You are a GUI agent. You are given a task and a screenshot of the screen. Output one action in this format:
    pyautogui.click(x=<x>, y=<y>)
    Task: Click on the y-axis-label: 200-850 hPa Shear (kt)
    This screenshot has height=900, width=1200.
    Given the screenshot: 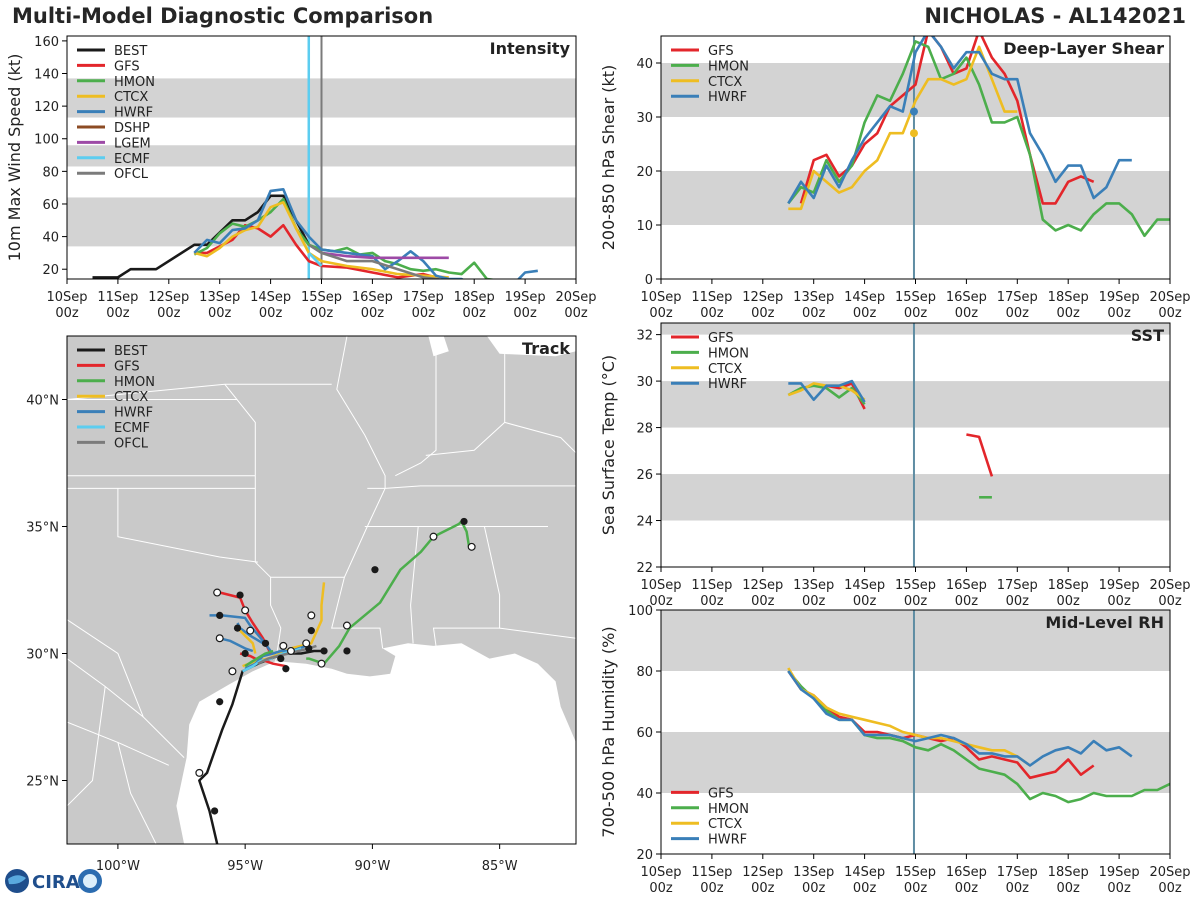 What is the action you would take?
    pyautogui.click(x=608, y=158)
    